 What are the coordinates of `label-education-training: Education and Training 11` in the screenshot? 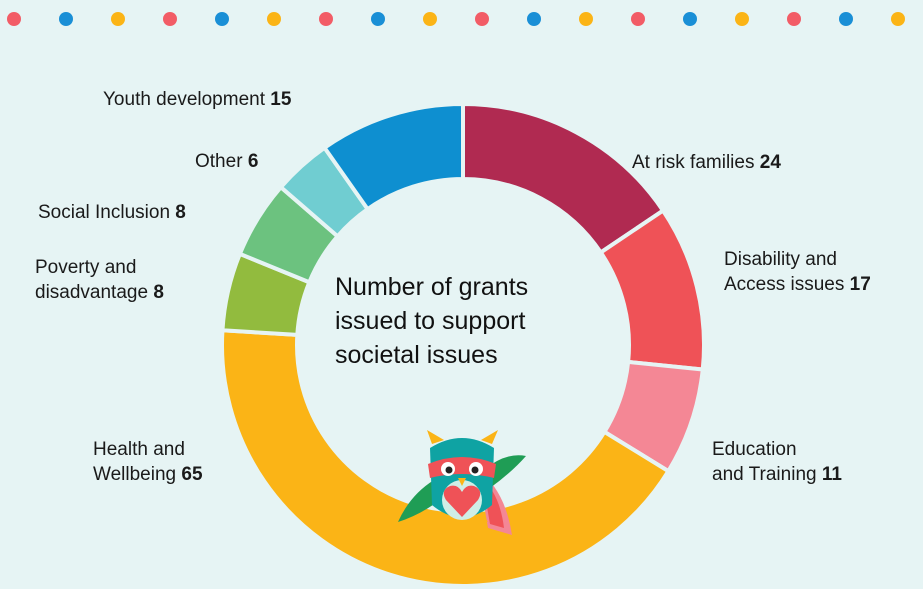 It's located at (777, 462).